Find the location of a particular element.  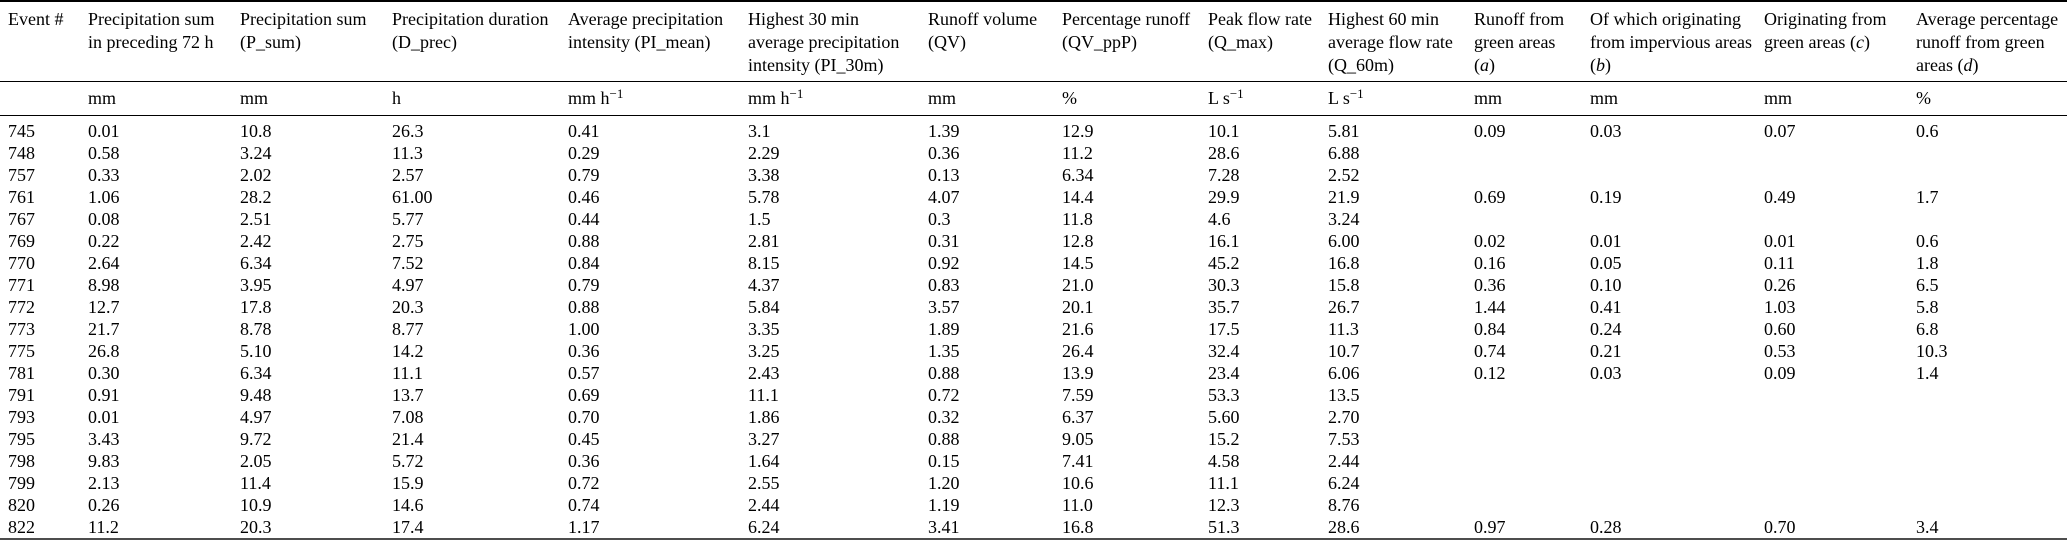

value-cell: 26.4 is located at coordinates (1078, 351).